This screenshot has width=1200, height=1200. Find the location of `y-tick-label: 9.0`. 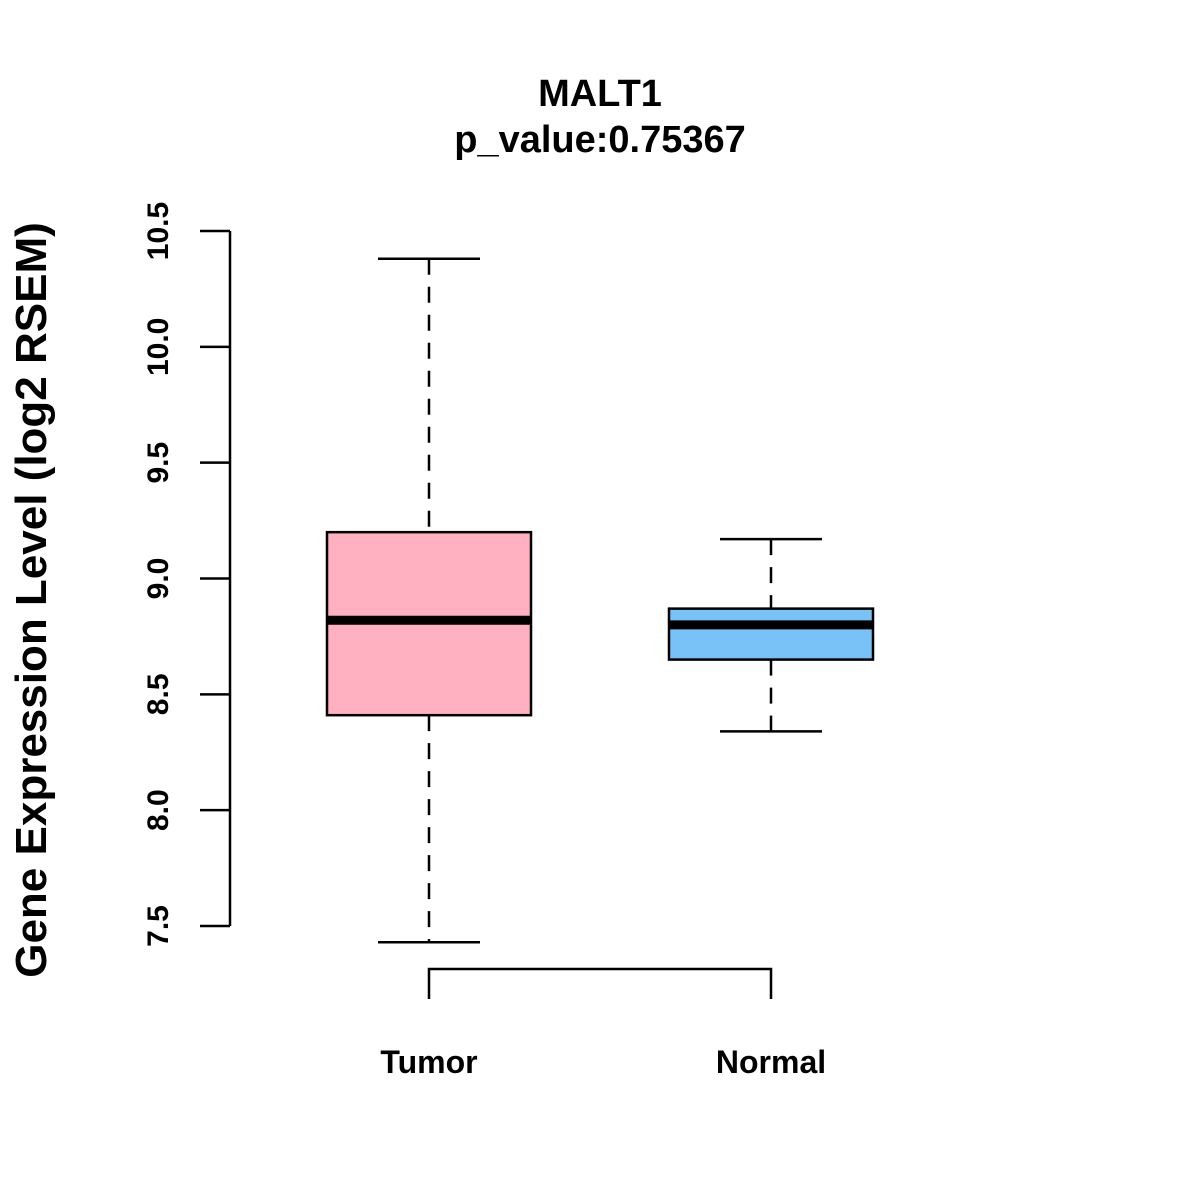

y-tick-label: 9.0 is located at coordinates (158, 579).